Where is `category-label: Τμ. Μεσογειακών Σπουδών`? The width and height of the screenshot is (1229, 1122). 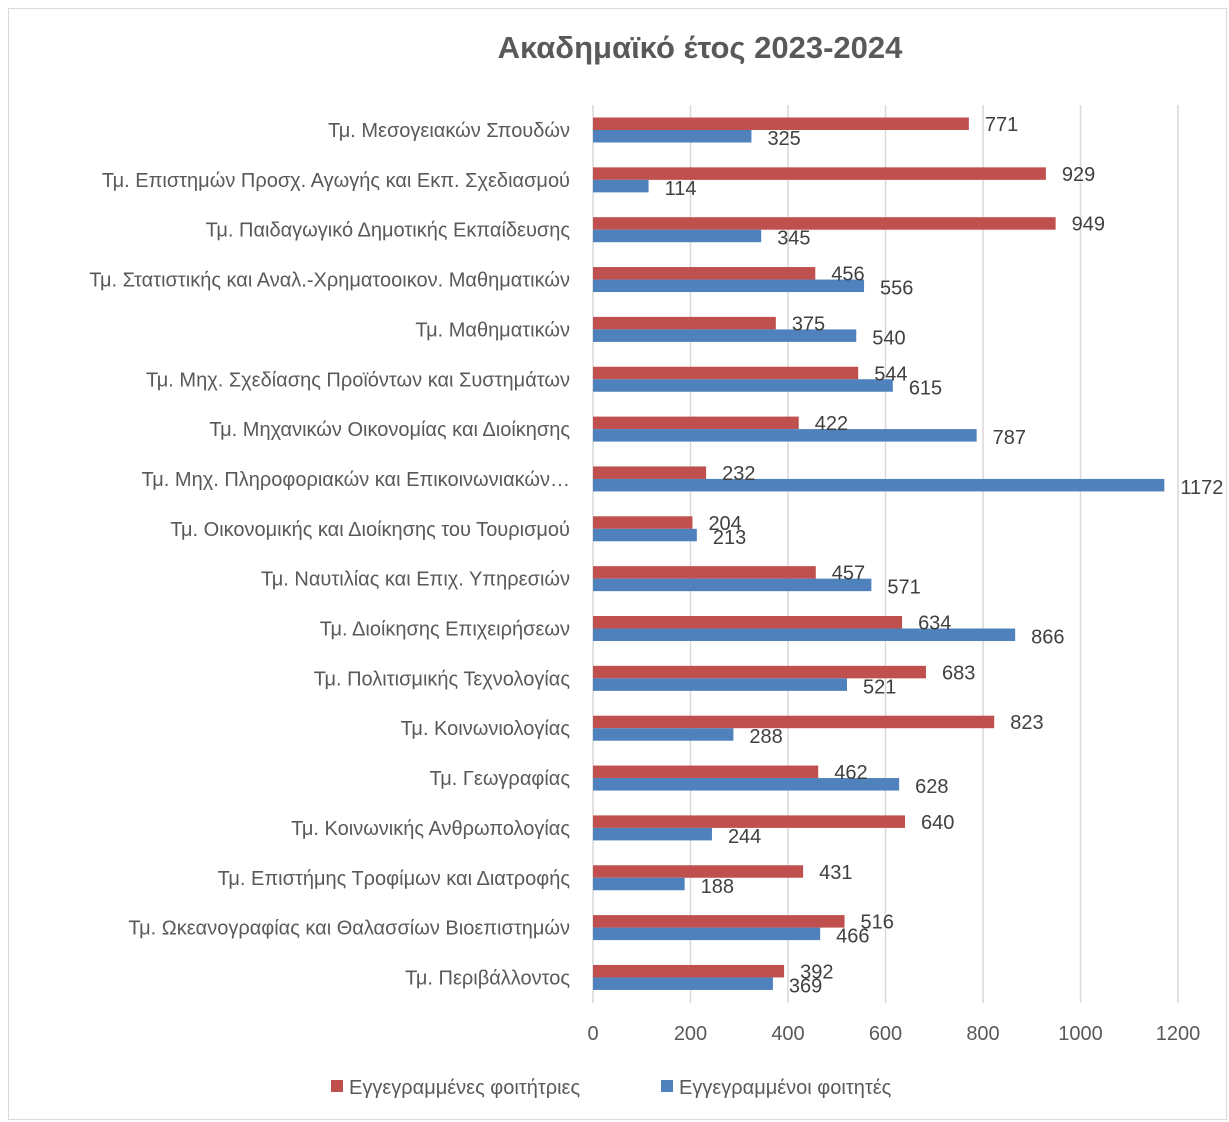 category-label: Τμ. Μεσογειακών Σπουδών is located at coordinates (449, 131).